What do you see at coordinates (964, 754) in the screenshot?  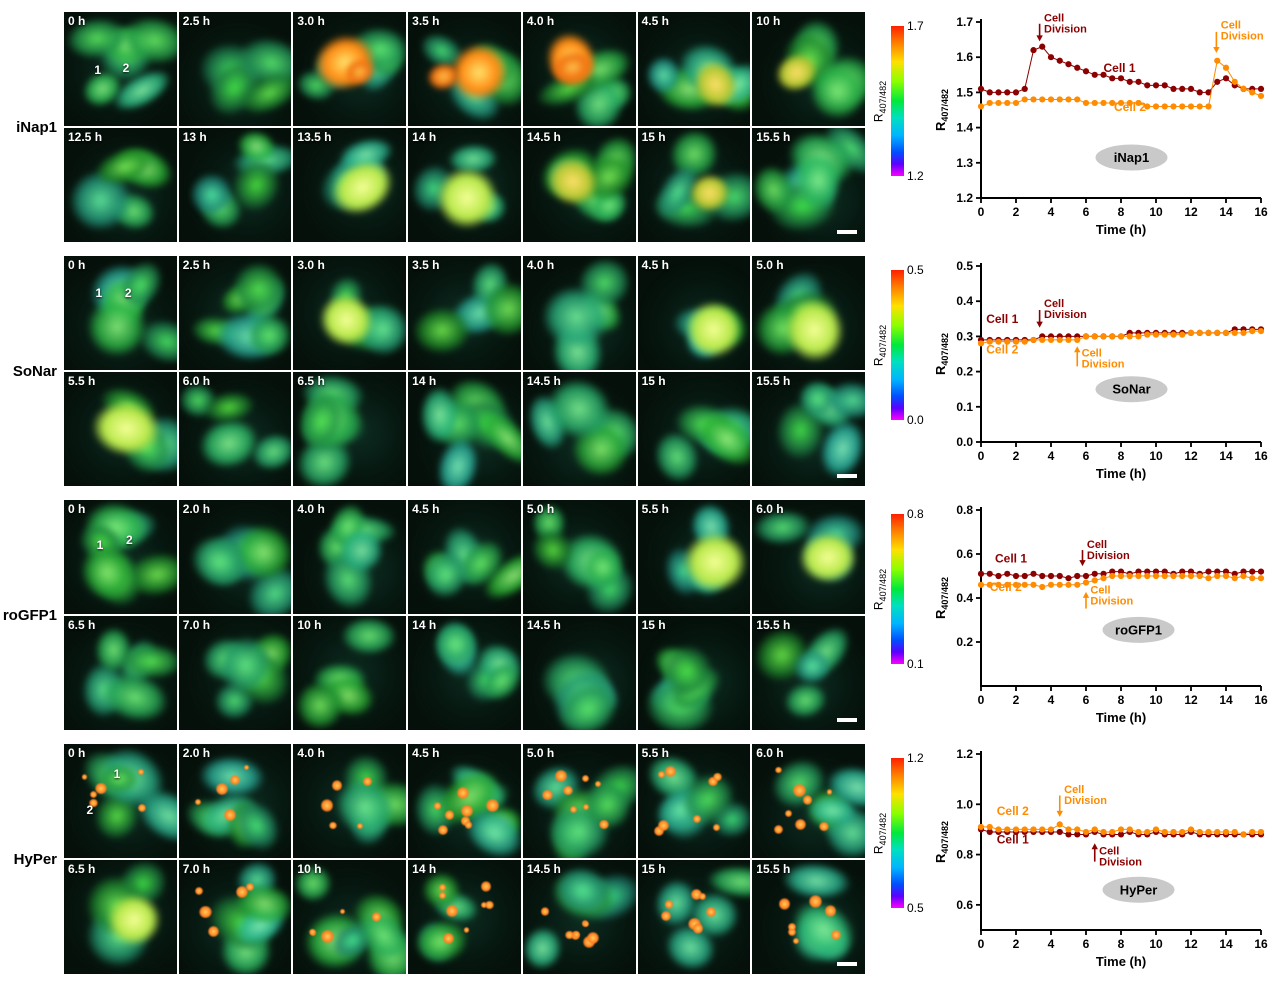 I see `y-tick-label: 1.2` at bounding box center [964, 754].